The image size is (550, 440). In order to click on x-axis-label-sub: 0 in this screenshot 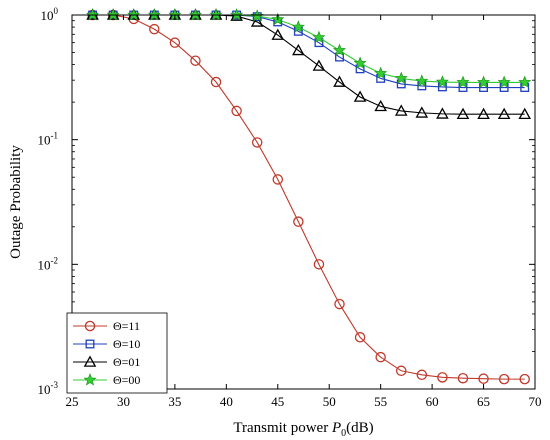, I will do `click(343, 433)`.